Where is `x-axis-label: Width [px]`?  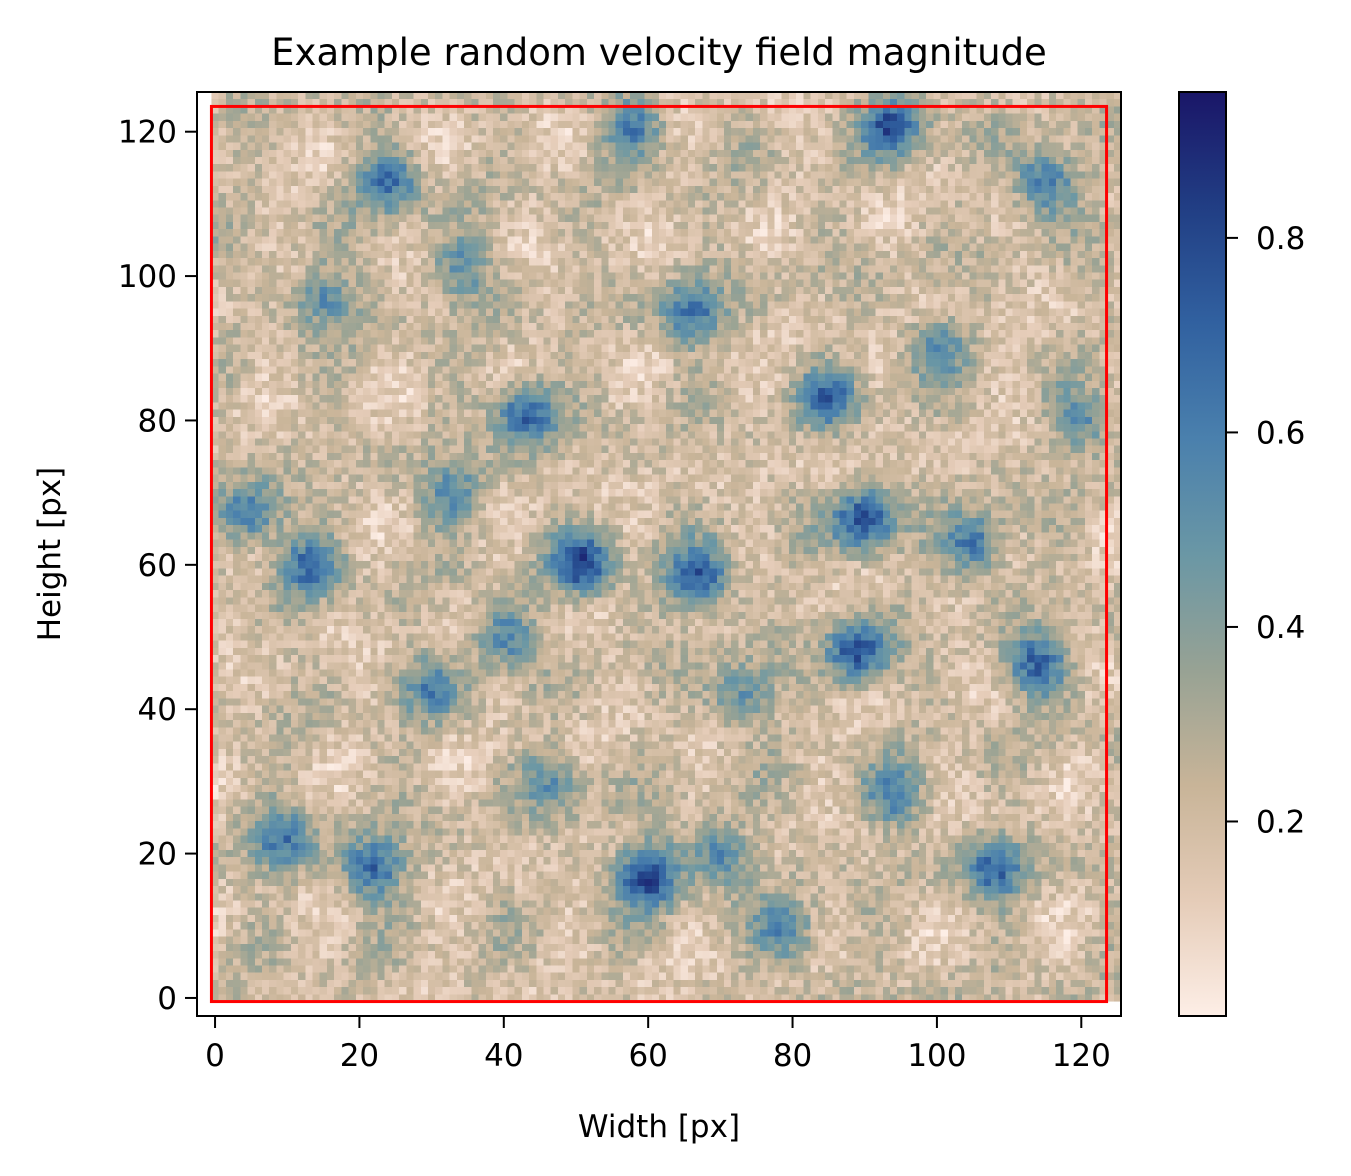
x-axis-label: Width [px] is located at coordinates (659, 1127).